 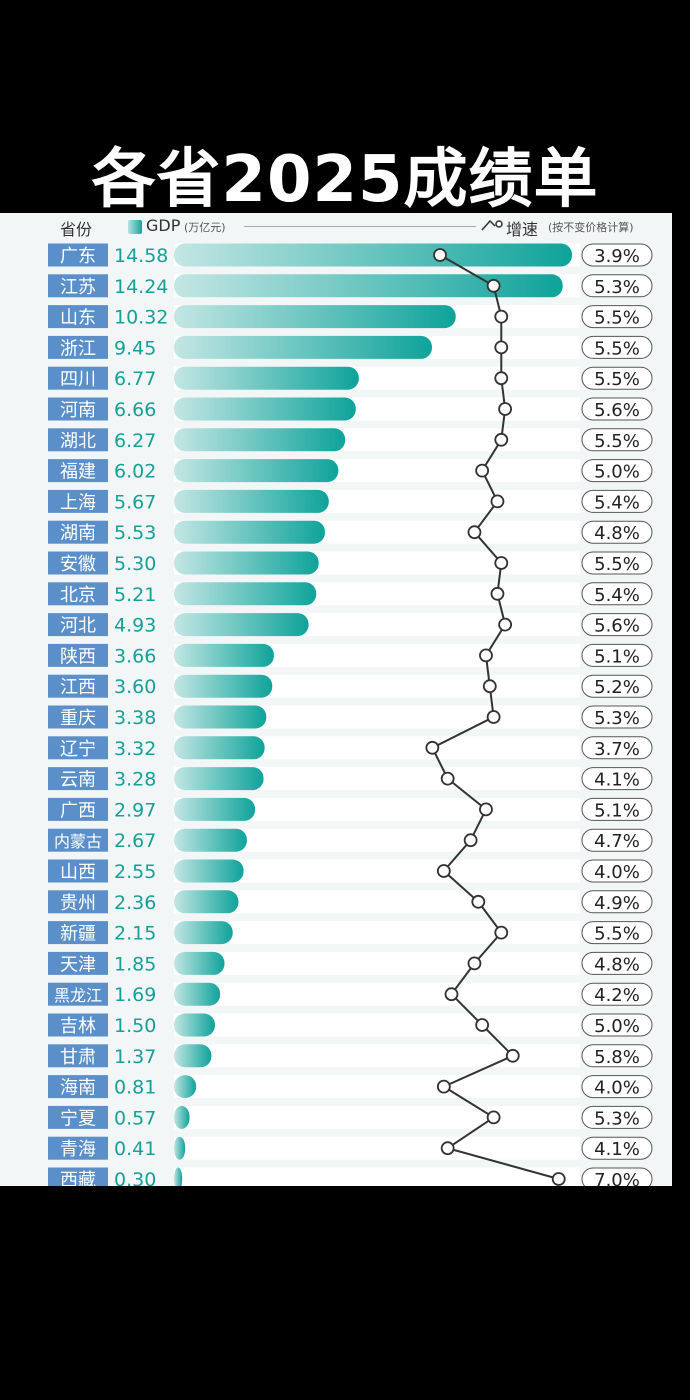 I want to click on gdp-value-label: 1.50, so click(x=135, y=1026).